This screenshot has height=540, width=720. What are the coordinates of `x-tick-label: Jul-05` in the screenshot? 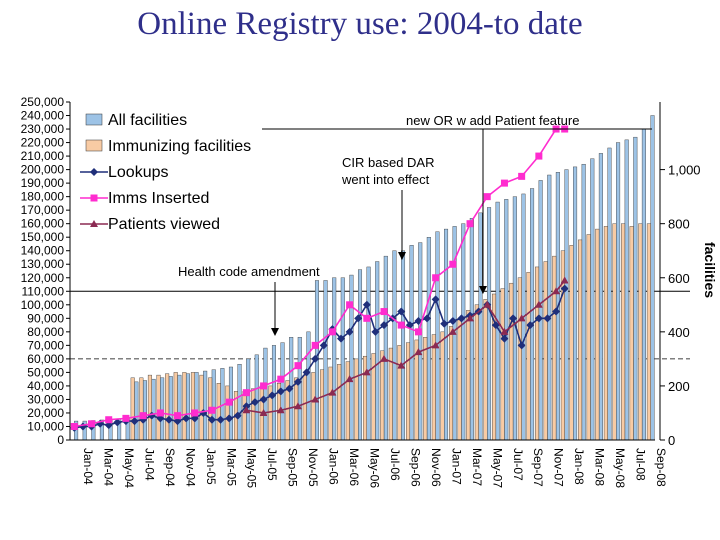 It's located at (272, 464).